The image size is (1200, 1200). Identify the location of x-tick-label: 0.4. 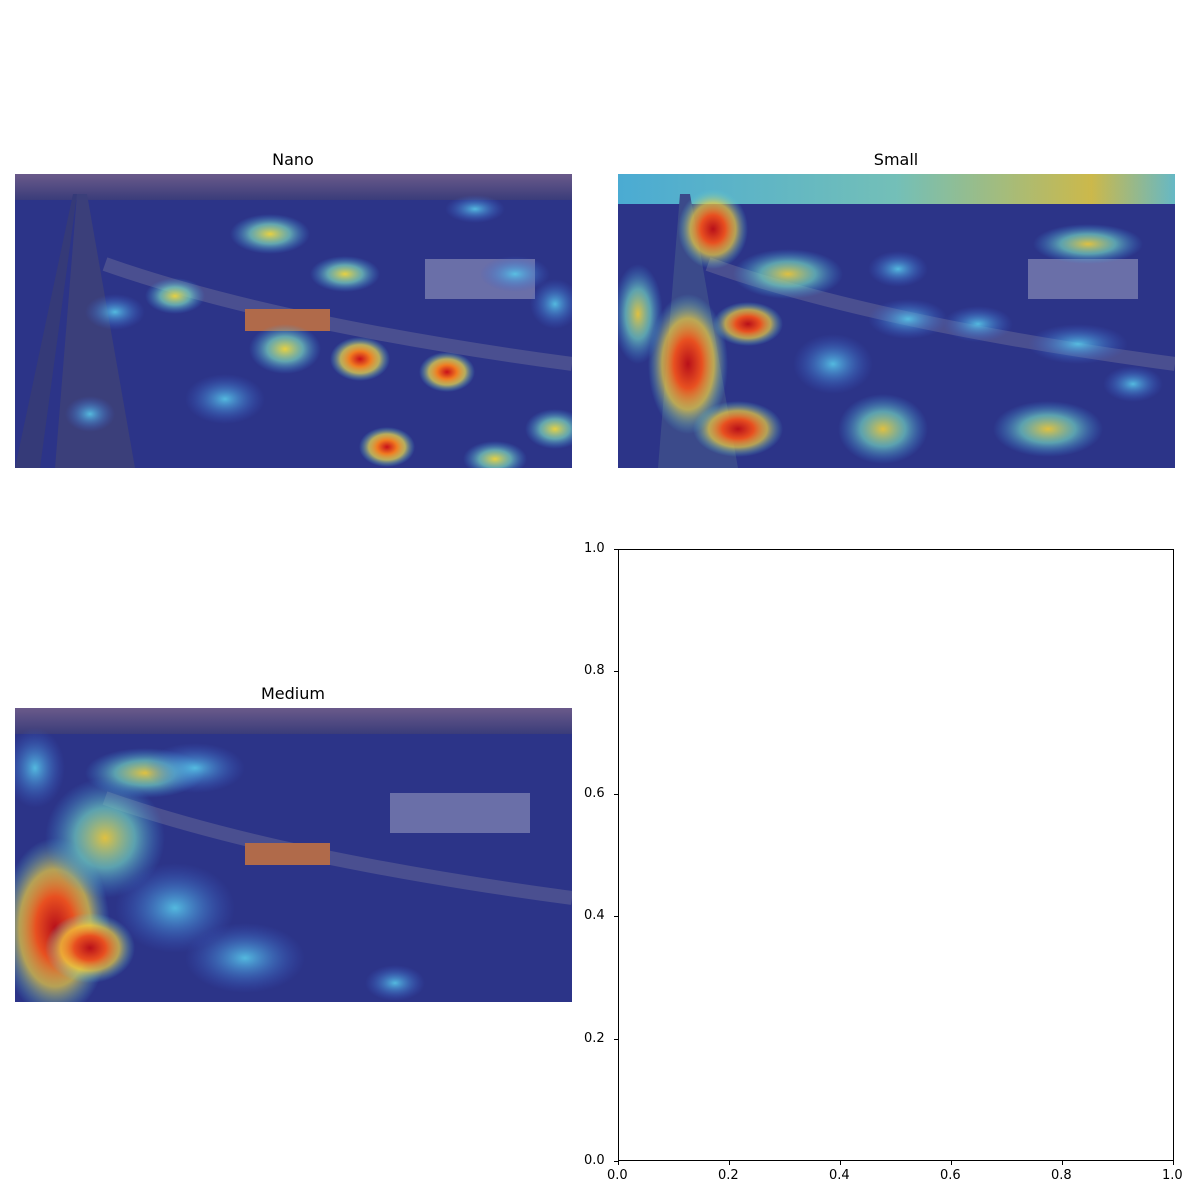
(839, 1175).